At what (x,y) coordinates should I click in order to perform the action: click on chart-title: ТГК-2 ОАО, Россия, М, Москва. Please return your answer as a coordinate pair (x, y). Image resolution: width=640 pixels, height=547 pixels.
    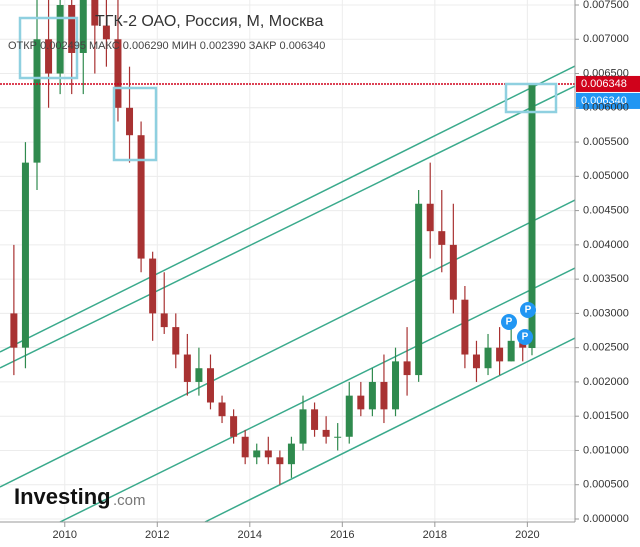
    Looking at the image, I should click on (209, 21).